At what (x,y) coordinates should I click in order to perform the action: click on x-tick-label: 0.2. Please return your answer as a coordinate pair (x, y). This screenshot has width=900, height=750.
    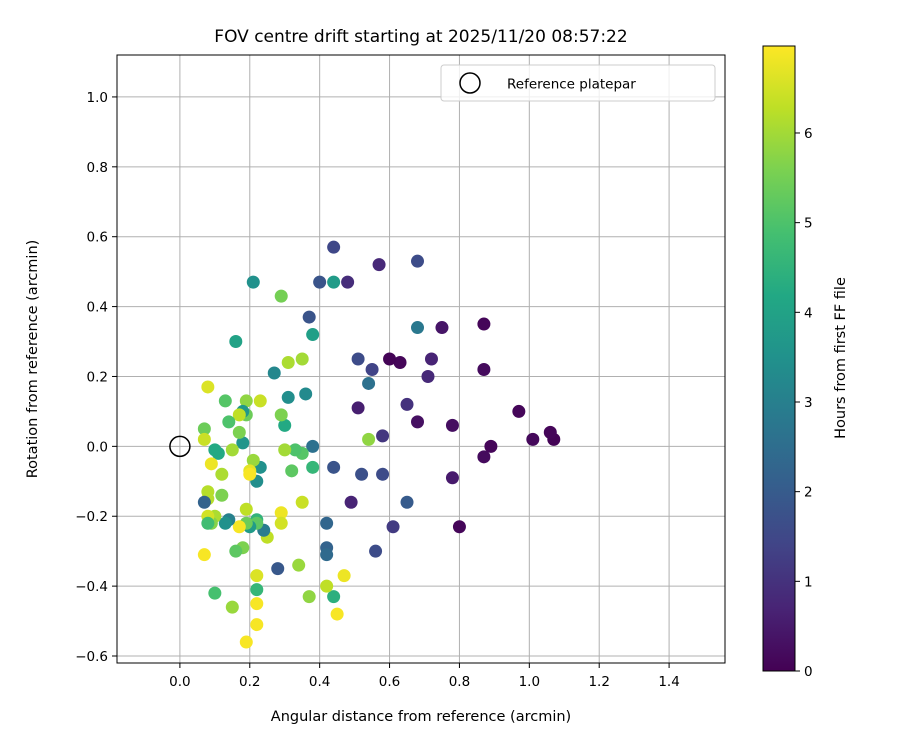
    Looking at the image, I should click on (249, 682).